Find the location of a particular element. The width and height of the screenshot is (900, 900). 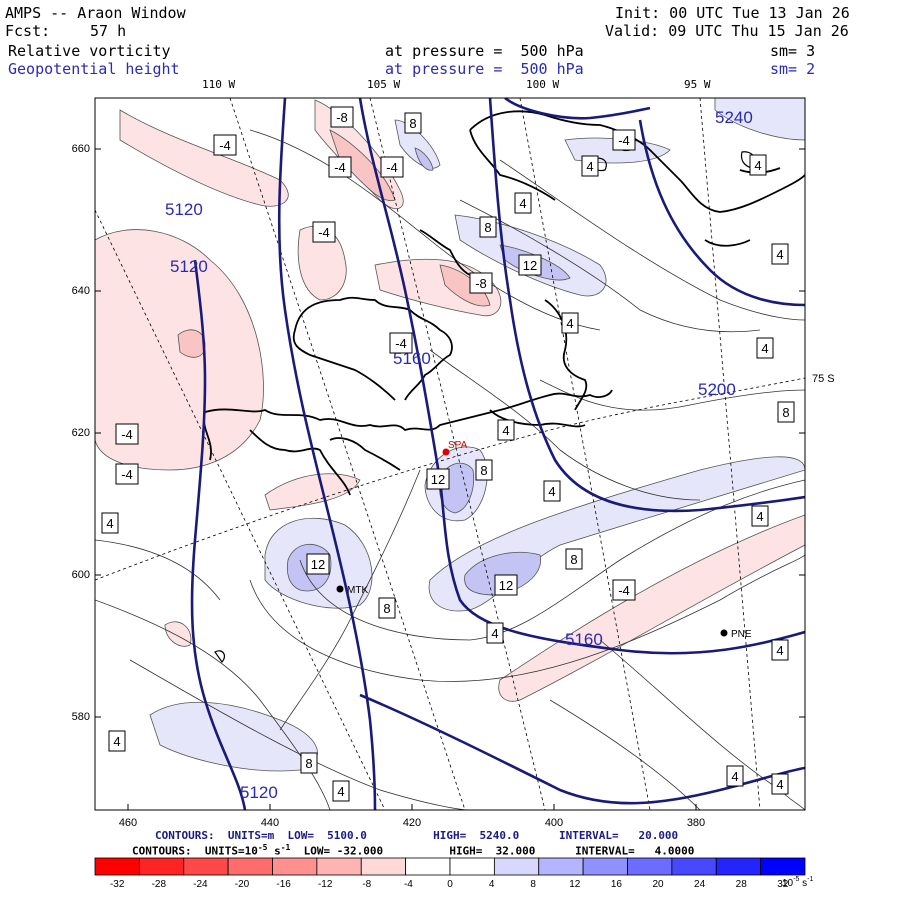

colorbar-label: 0 is located at coordinates (450, 884).